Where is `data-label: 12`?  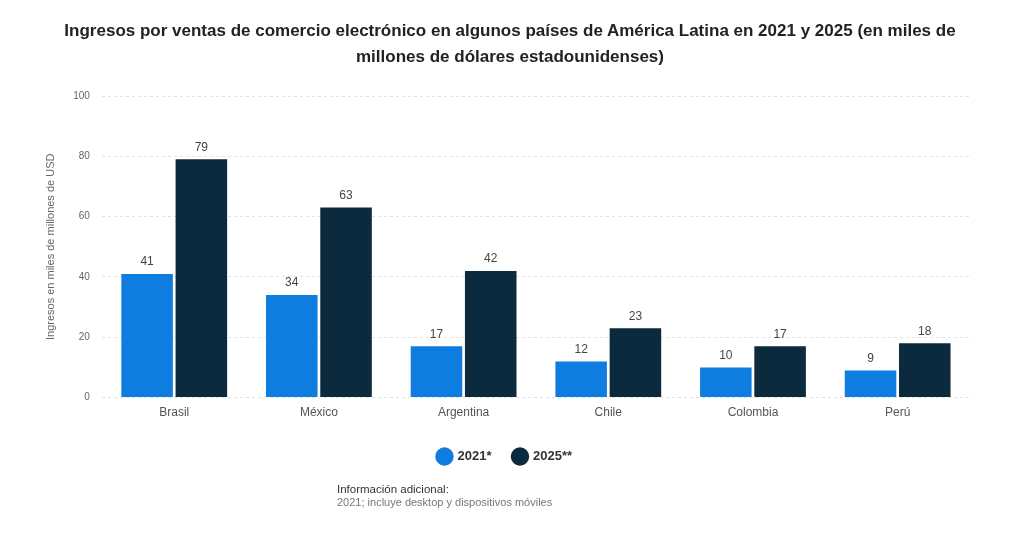 data-label: 12 is located at coordinates (581, 348).